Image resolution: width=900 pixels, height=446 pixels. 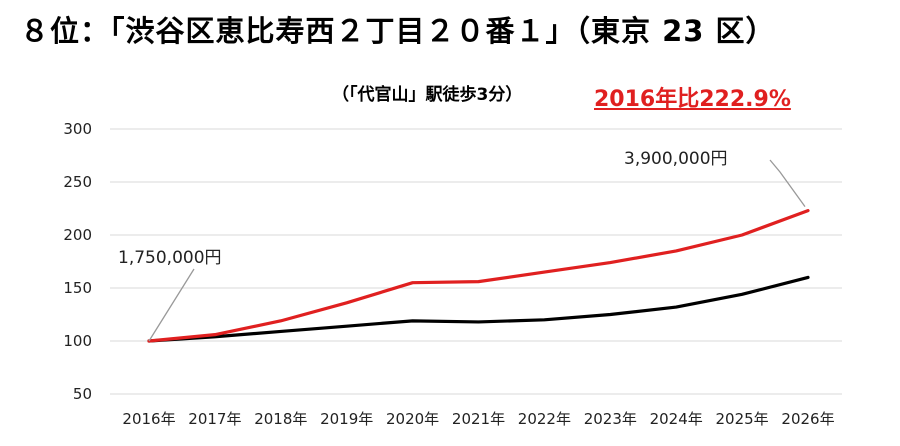 What do you see at coordinates (427, 95) in the screenshot?
I see `chart-subtitle: （「代官山」駅徒歩3分）` at bounding box center [427, 95].